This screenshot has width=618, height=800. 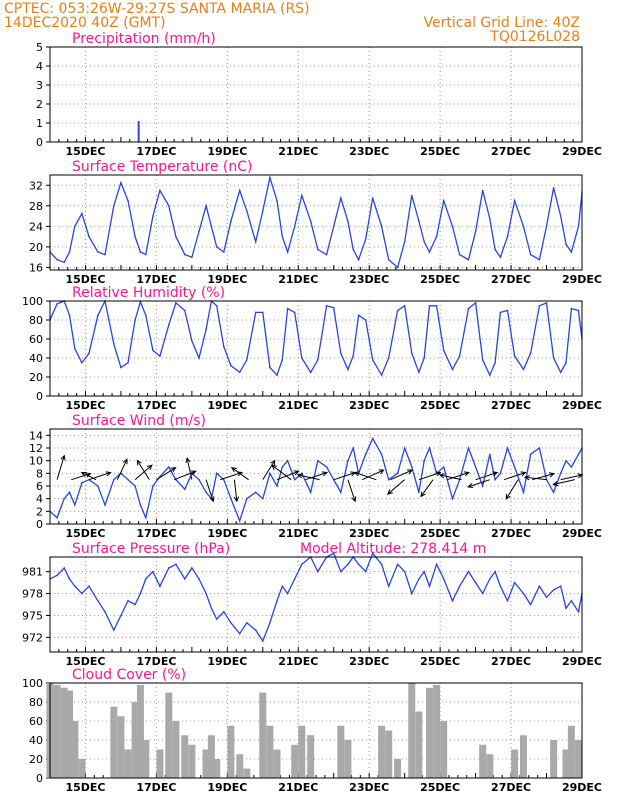 What do you see at coordinates (157, 9) in the screenshot?
I see `header-station: CPTEC: 053:26W-29:27S SANTA MARIA (RS)` at bounding box center [157, 9].